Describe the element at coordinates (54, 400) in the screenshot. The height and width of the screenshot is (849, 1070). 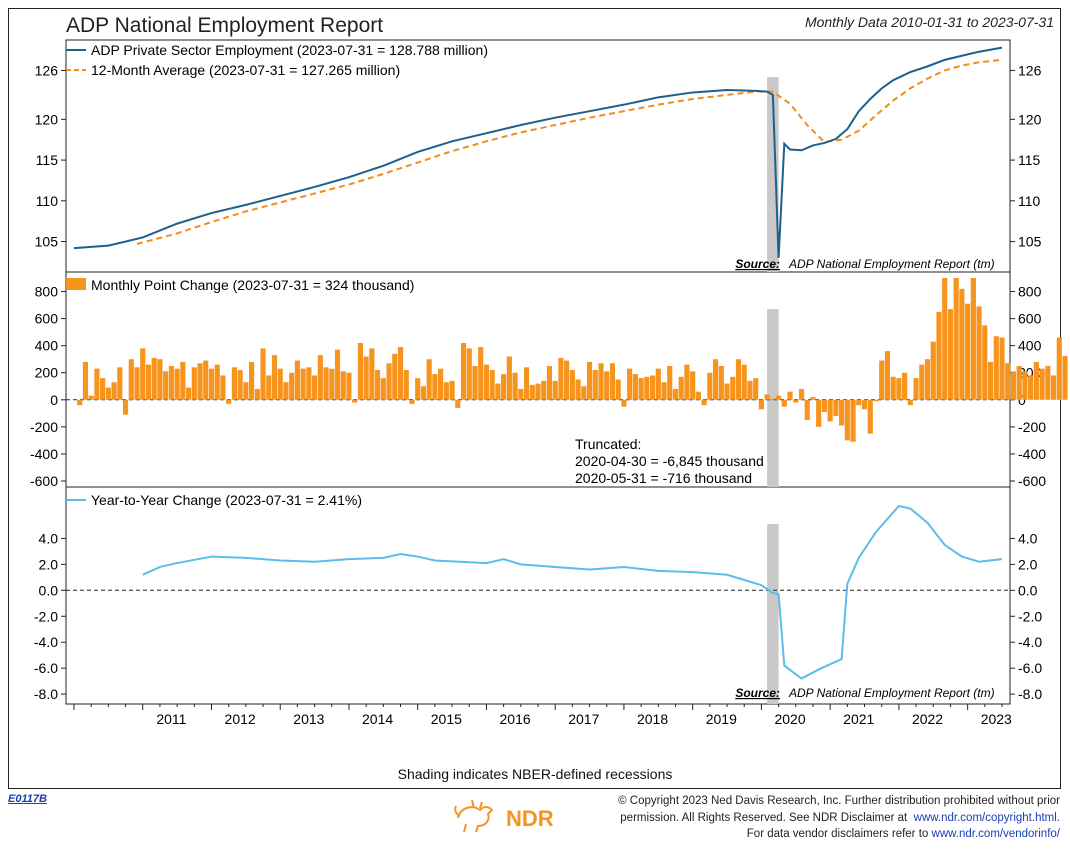
I see `y-tick-label-left: 0` at that location.